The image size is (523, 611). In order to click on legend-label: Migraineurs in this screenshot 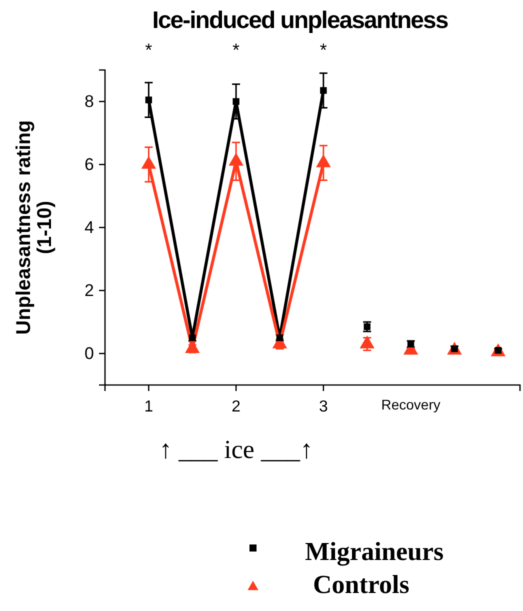, I will do `click(374, 551)`.